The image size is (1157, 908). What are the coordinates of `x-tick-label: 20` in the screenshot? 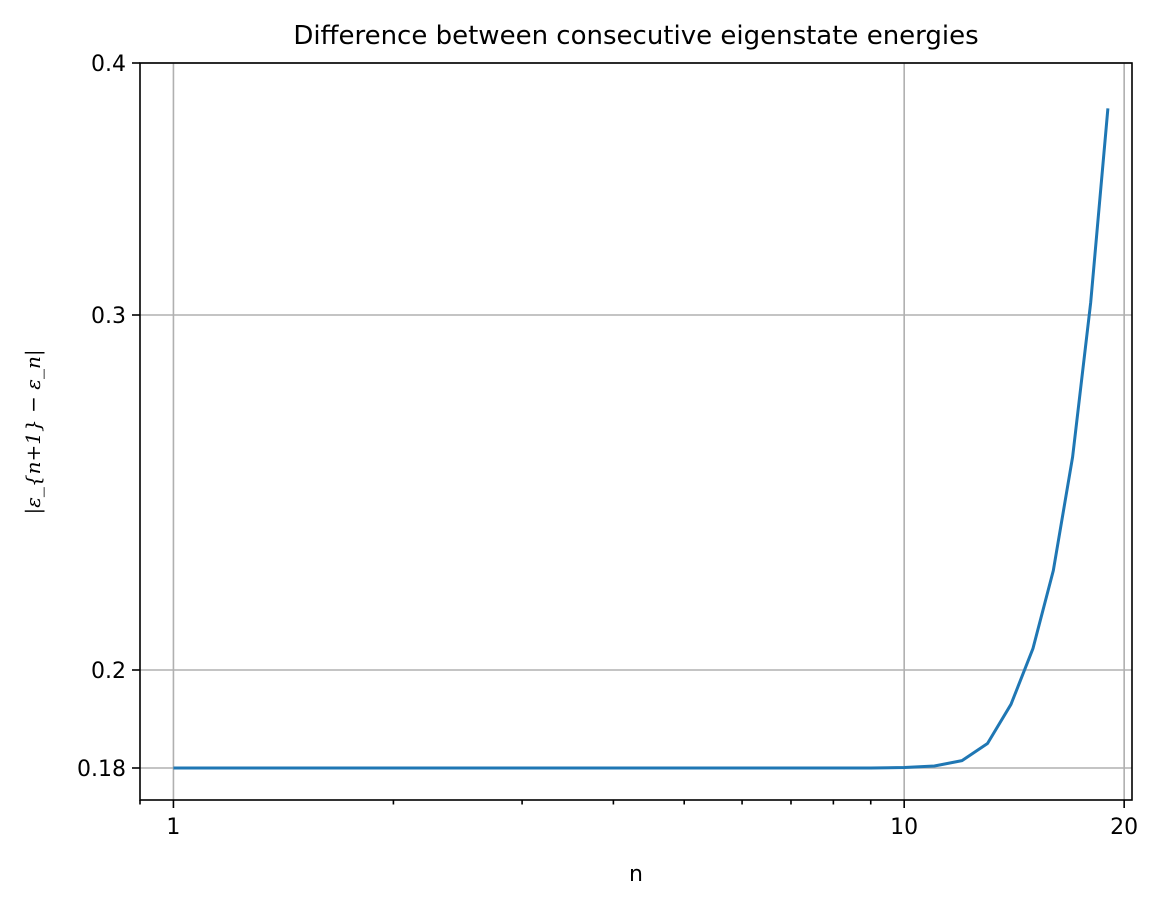 It's located at (1124, 827).